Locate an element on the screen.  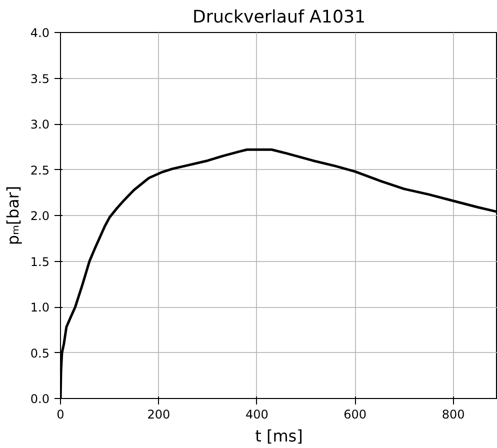
x-tick-label: 0 is located at coordinates (60, 415).